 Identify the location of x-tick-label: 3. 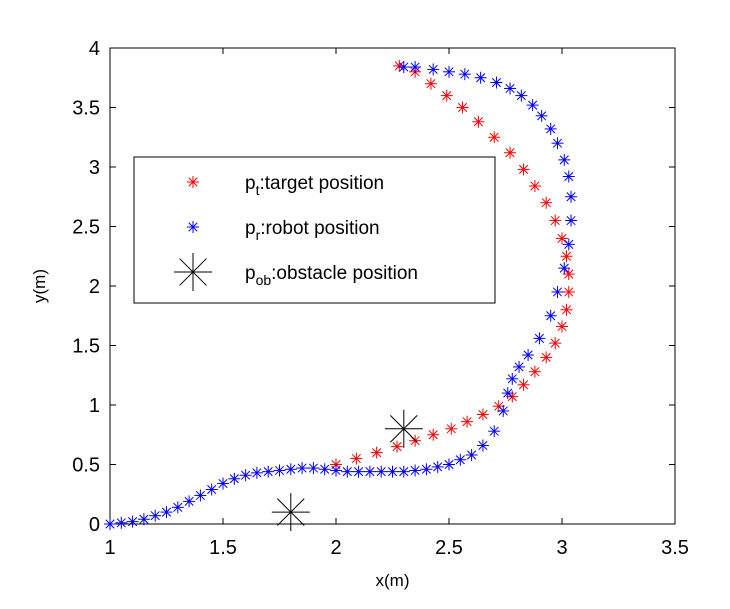
(561, 548).